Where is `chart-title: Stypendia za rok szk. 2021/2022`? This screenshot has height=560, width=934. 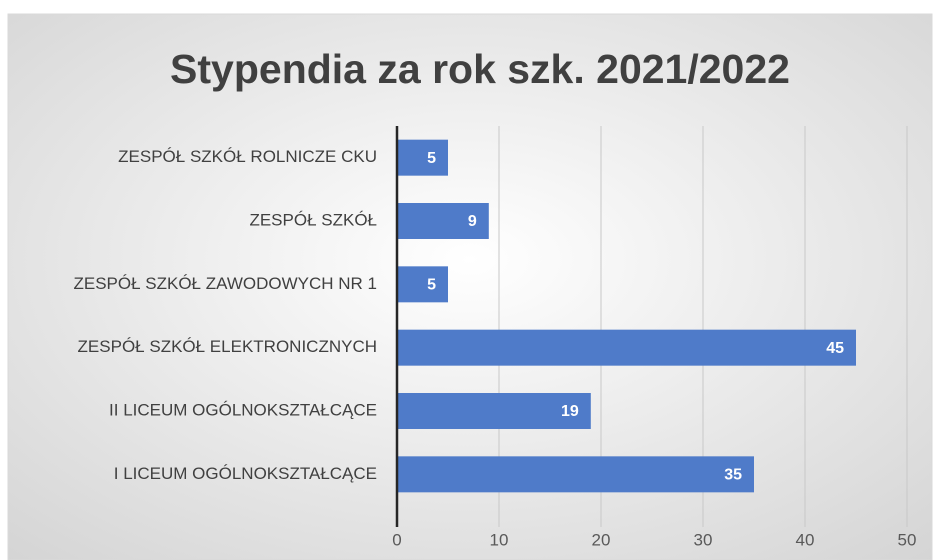
chart-title: Stypendia za rok szk. 2021/2022 is located at coordinates (480, 69).